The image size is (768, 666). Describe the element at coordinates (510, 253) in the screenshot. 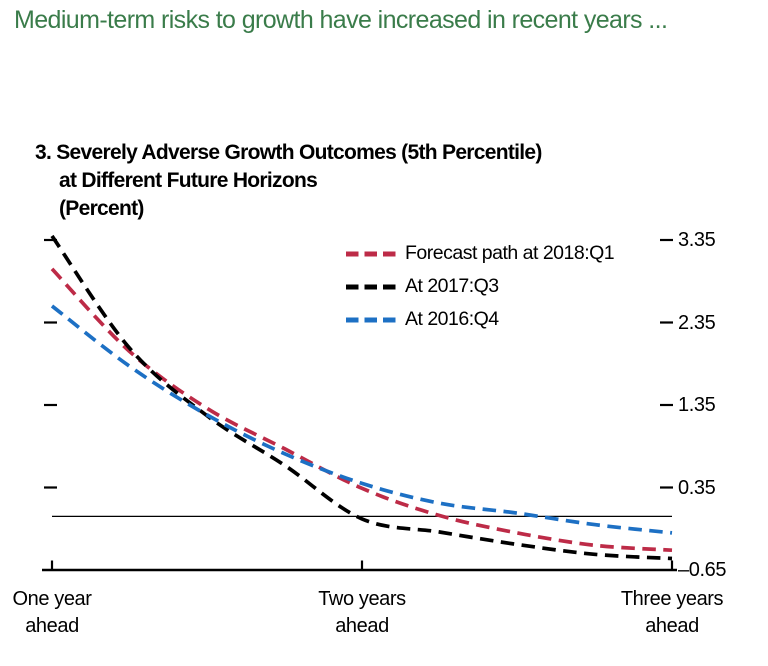

I see `legend-label: Forecast path at 2018:Q1` at that location.